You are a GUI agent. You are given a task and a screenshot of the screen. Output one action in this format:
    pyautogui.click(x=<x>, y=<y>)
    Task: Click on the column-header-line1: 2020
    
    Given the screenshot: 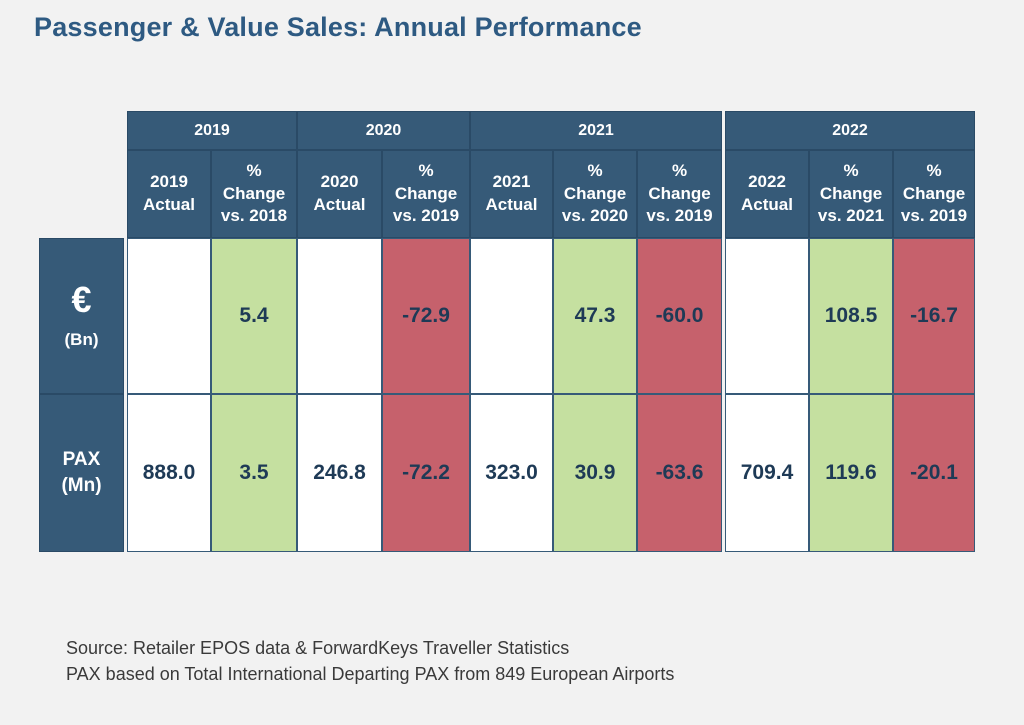 What is the action you would take?
    pyautogui.click(x=339, y=182)
    